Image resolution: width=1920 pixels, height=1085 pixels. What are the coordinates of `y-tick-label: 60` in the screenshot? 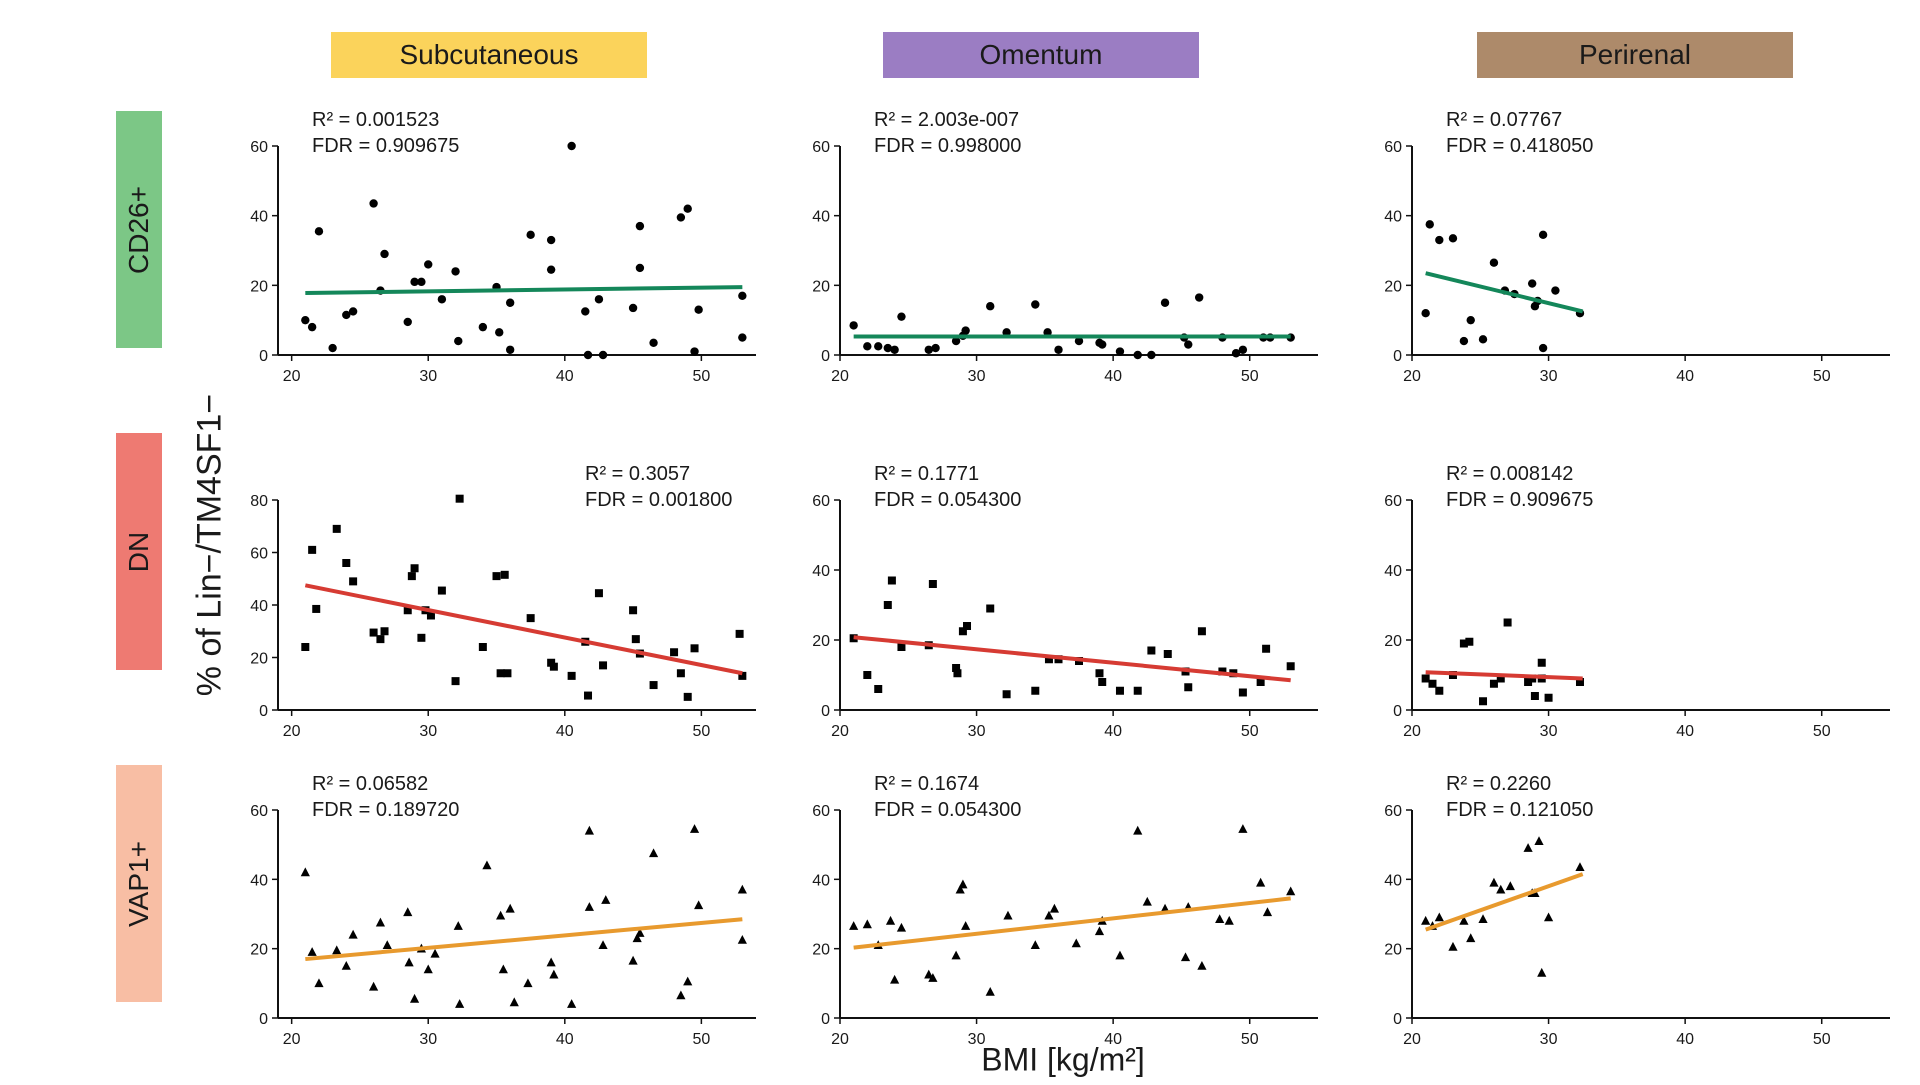 It's located at (821, 147).